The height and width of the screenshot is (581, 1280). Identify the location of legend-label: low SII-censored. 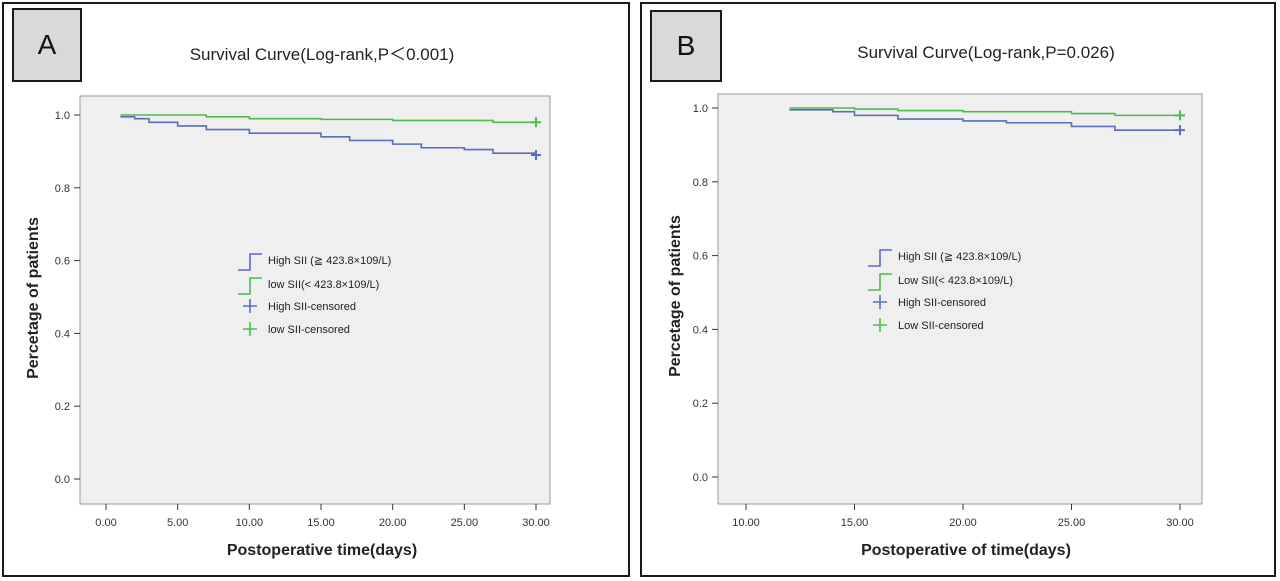
(309, 330).